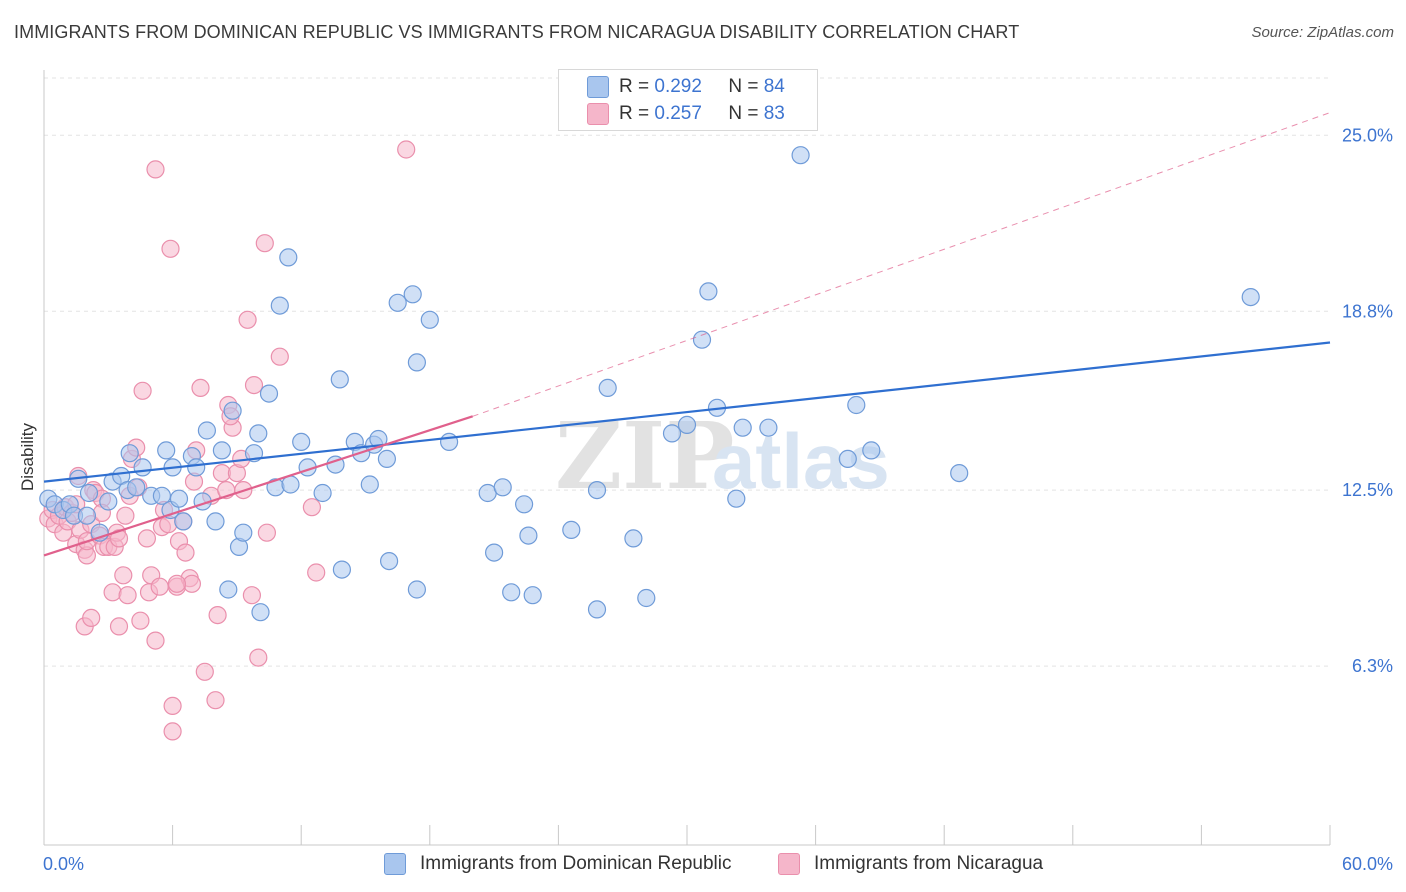  I want to click on legend-r-value: 0.257, so click(678, 113).